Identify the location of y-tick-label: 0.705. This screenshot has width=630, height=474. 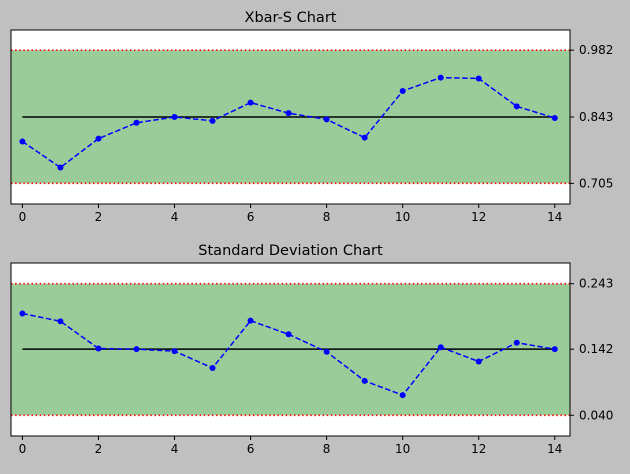
(596, 183).